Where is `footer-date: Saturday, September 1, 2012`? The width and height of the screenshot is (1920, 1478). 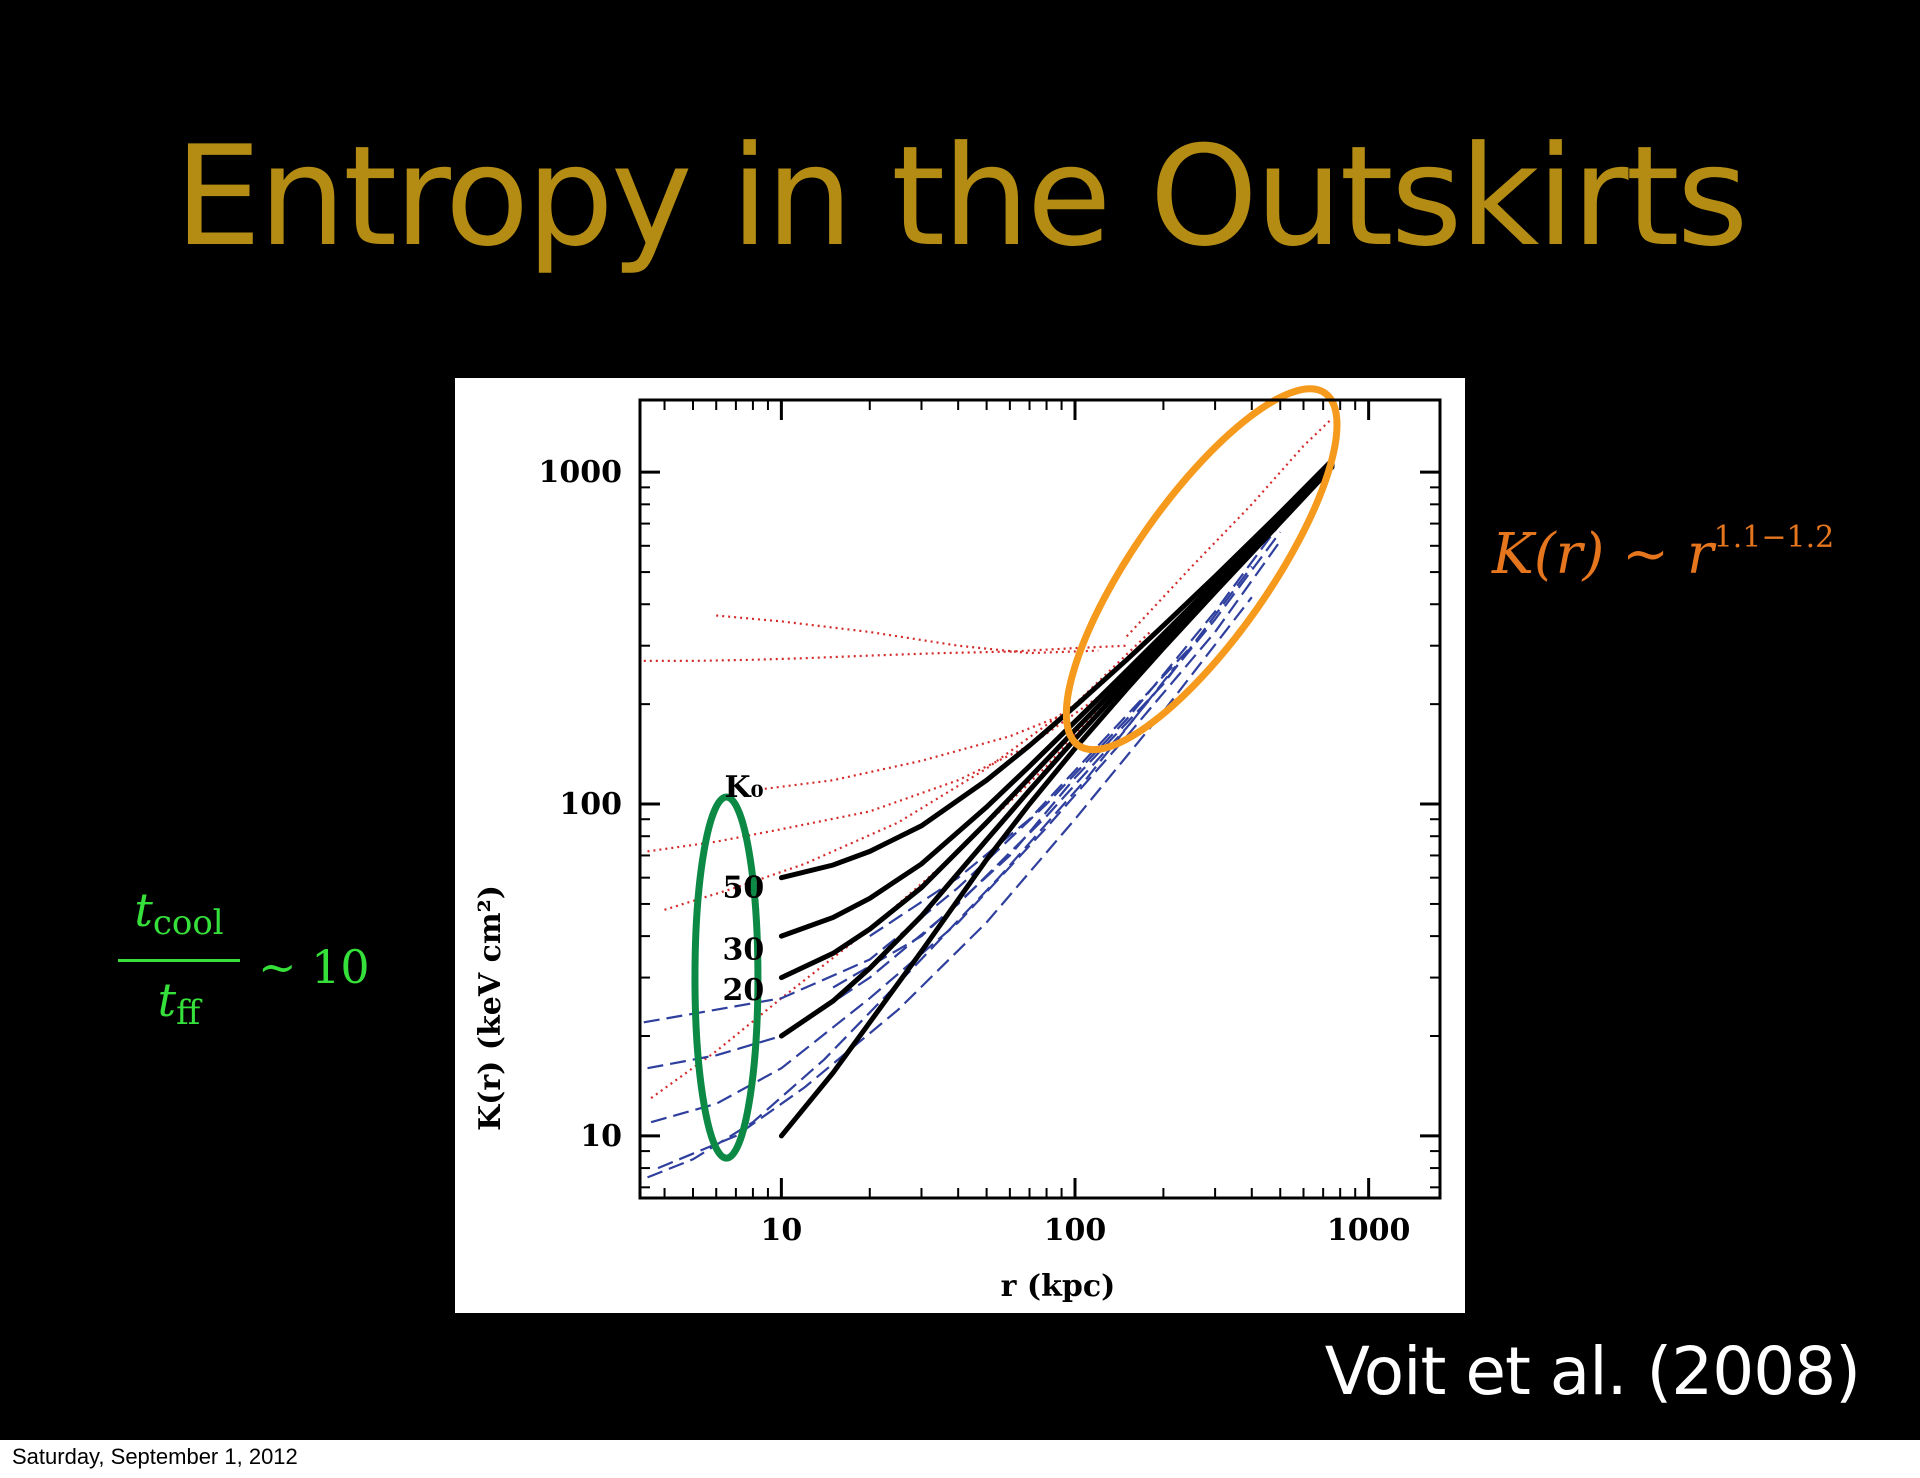
footer-date: Saturday, September 1, 2012 is located at coordinates (155, 1456).